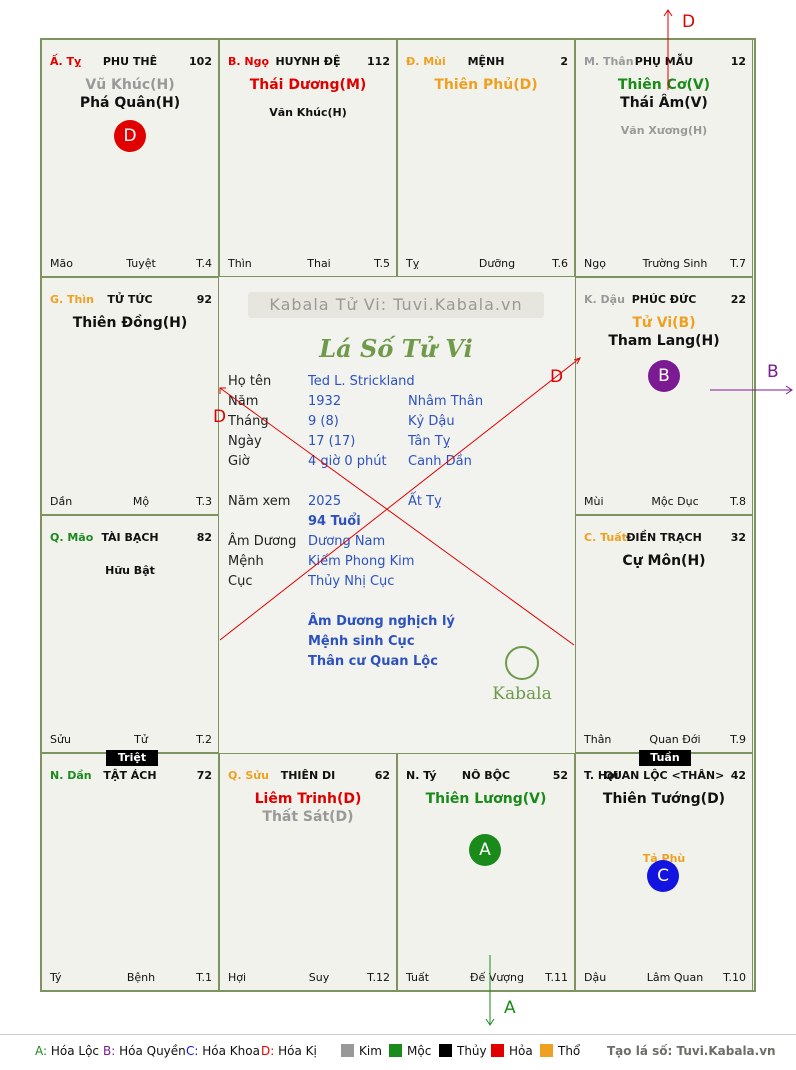 Image resolution: width=796 pixels, height=1070 pixels. Describe the element at coordinates (325, 501) in the screenshot. I see `info-value: 2025` at that location.